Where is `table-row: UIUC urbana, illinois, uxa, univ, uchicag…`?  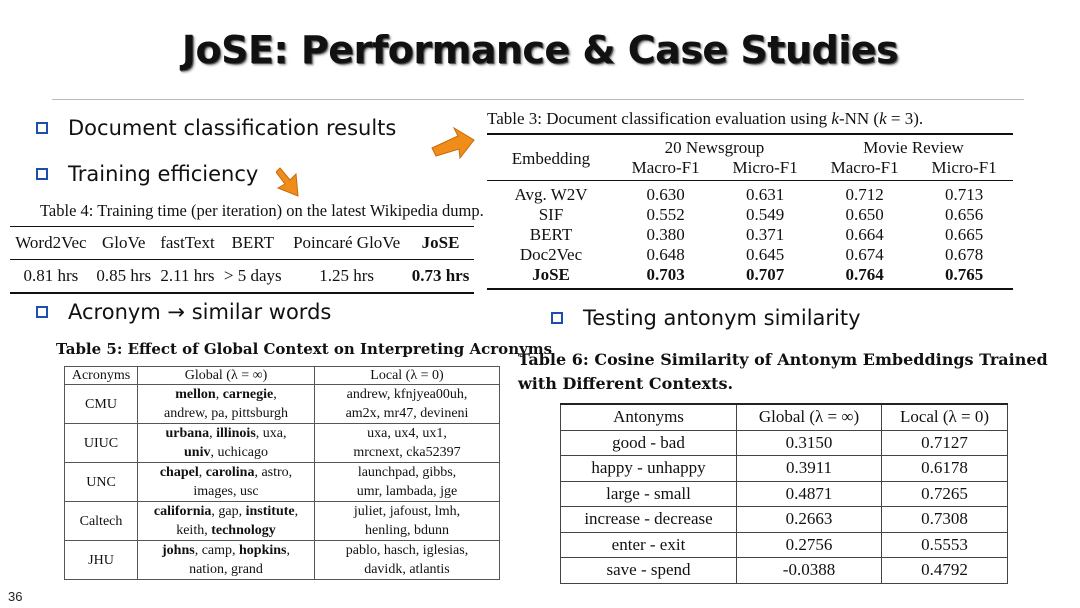 table-row: UIUC urbana, illinois, uxa, univ, uchicag… is located at coordinates (282, 443).